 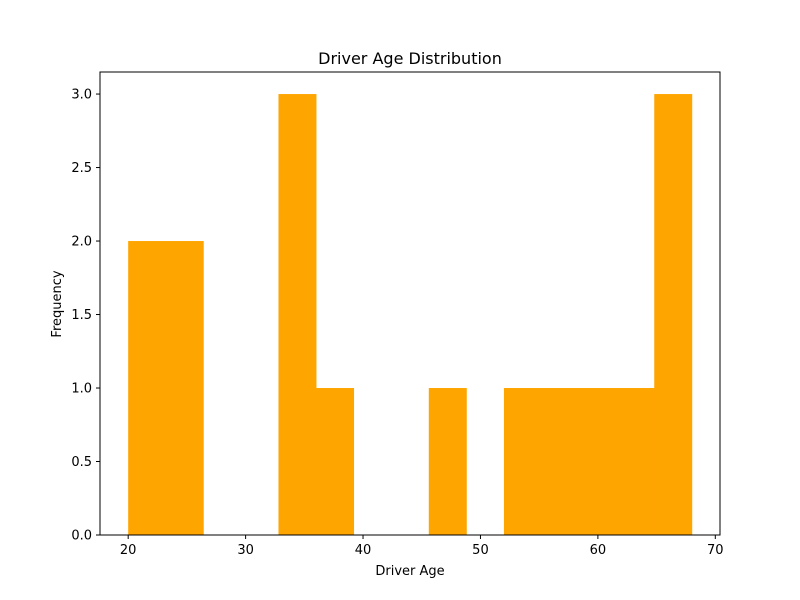 What do you see at coordinates (128, 550) in the screenshot?
I see `x-tick-label: 20` at bounding box center [128, 550].